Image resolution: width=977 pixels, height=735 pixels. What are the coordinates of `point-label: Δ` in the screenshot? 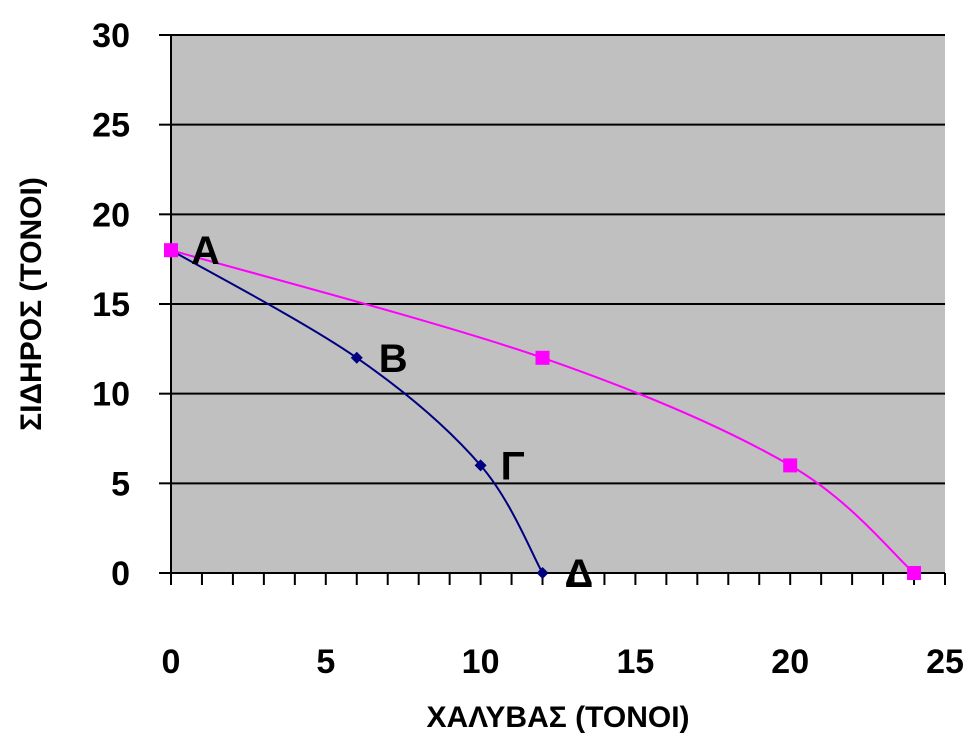 It's located at (579, 574).